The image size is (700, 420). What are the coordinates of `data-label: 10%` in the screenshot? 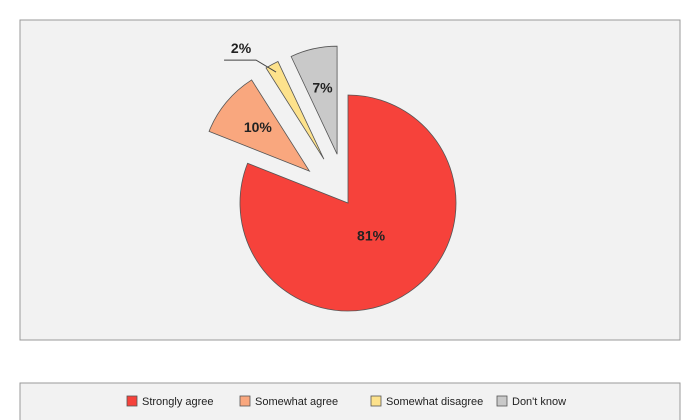 It's located at (258, 127).